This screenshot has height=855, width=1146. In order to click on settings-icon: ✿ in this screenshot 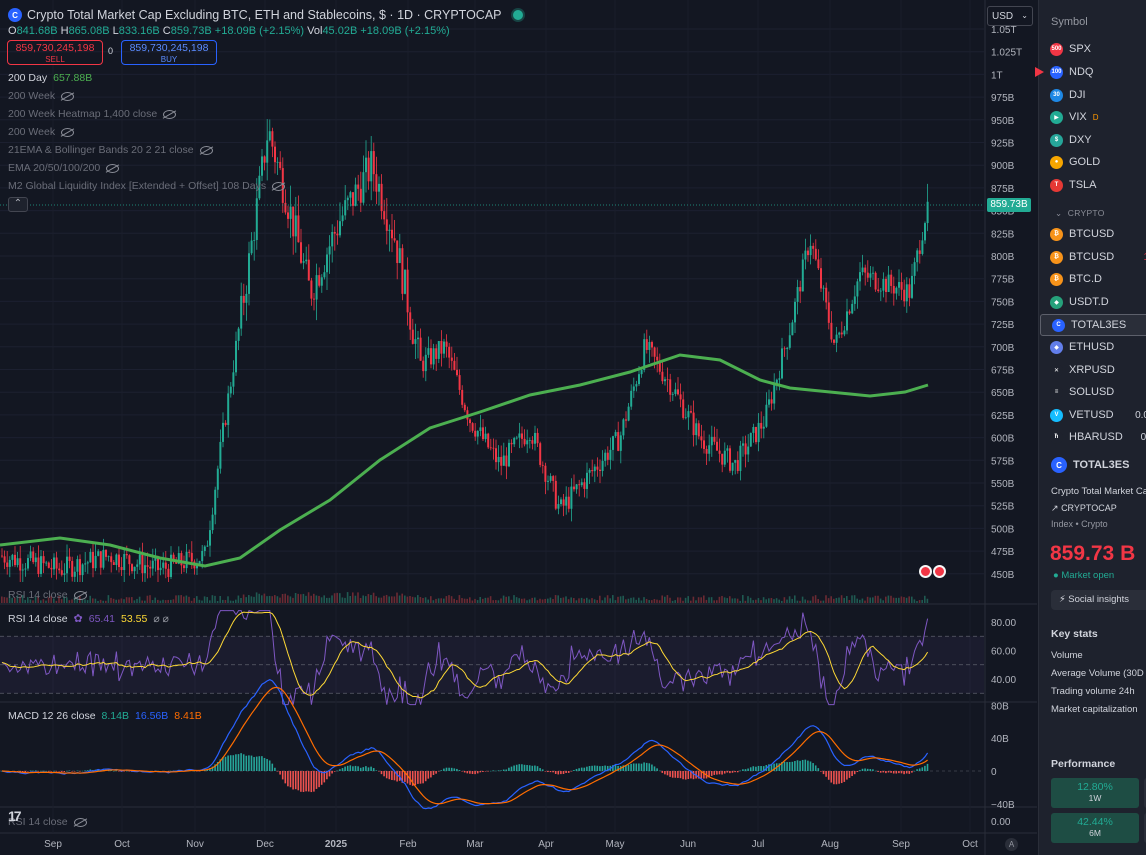, I will do `click(78, 619)`.